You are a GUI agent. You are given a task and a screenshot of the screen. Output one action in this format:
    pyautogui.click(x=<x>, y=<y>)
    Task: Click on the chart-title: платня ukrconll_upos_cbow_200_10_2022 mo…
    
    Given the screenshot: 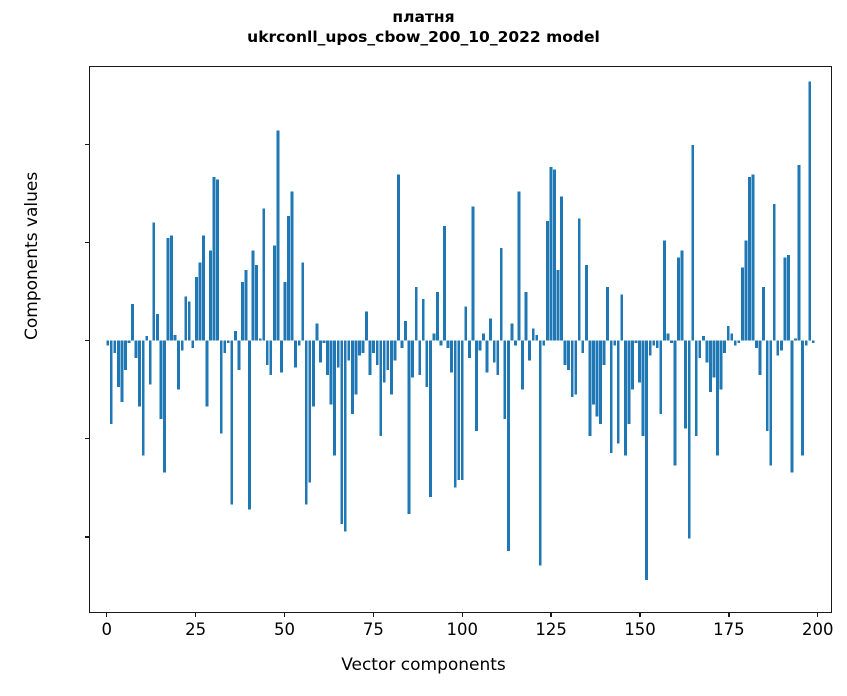 What is the action you would take?
    pyautogui.click(x=423, y=28)
    